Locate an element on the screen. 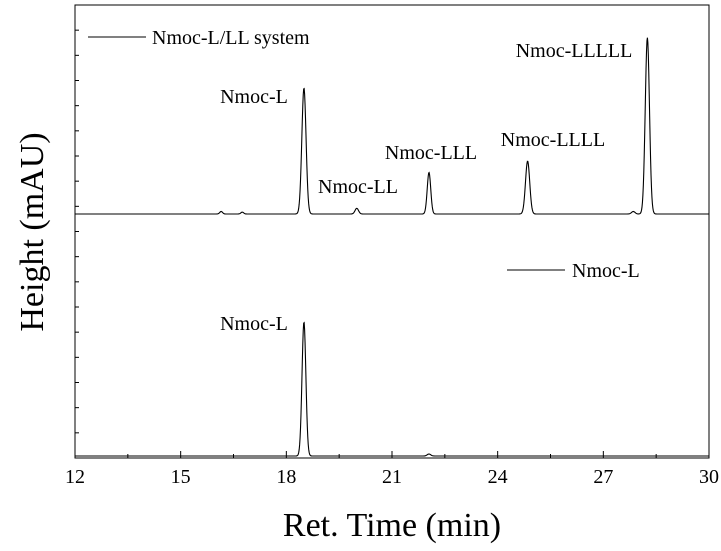 The image size is (721, 551). x-tick-label: 30 is located at coordinates (709, 477).